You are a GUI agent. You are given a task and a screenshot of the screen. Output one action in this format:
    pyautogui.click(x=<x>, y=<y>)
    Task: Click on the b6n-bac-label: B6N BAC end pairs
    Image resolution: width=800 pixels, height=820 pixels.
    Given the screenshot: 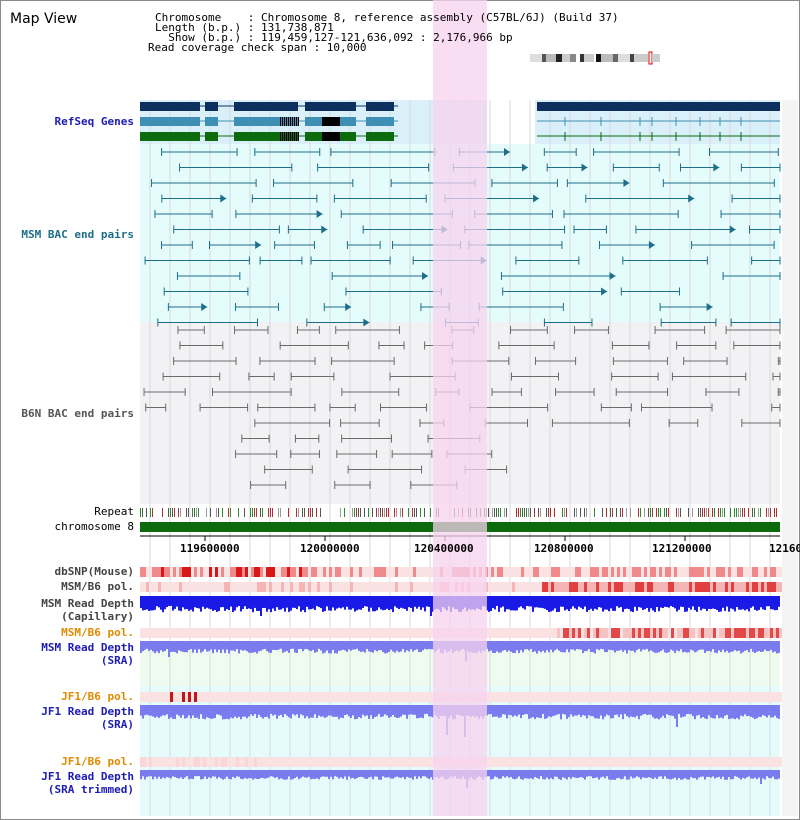 What is the action you would take?
    pyautogui.click(x=77, y=413)
    